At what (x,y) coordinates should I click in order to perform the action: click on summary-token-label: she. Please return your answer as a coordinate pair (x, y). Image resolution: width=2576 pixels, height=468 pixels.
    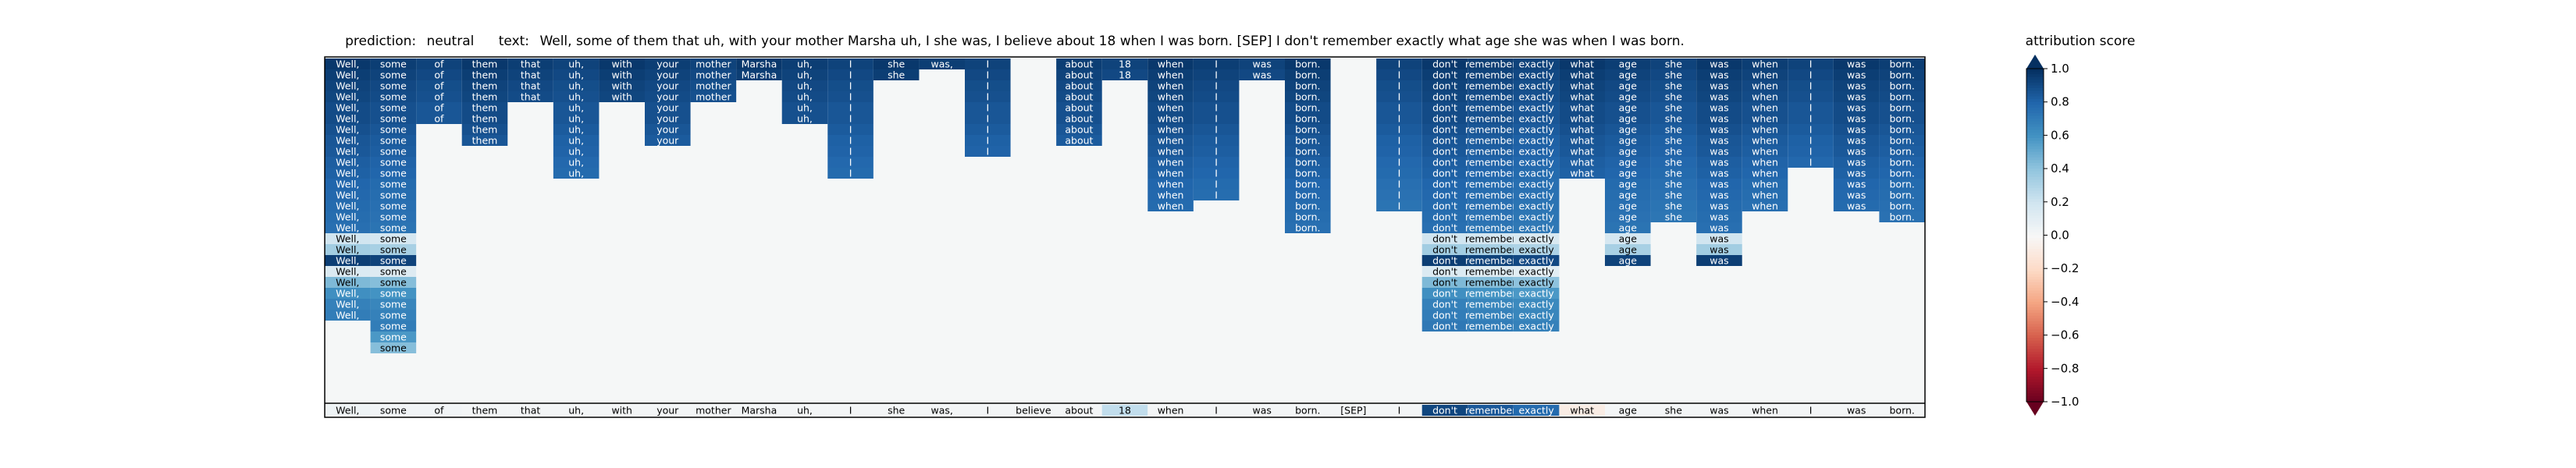
    Looking at the image, I should click on (1674, 411).